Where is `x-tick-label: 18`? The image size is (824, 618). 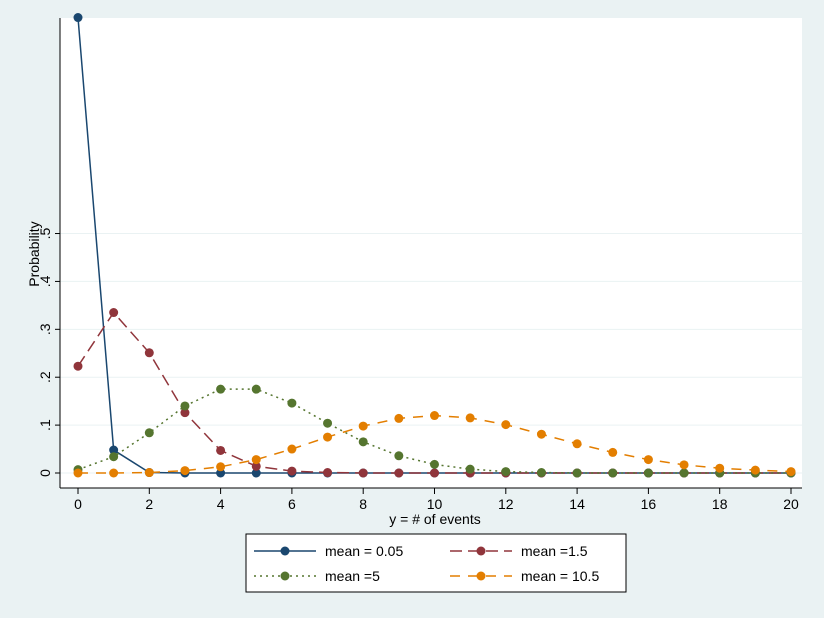 x-tick-label: 18 is located at coordinates (720, 504).